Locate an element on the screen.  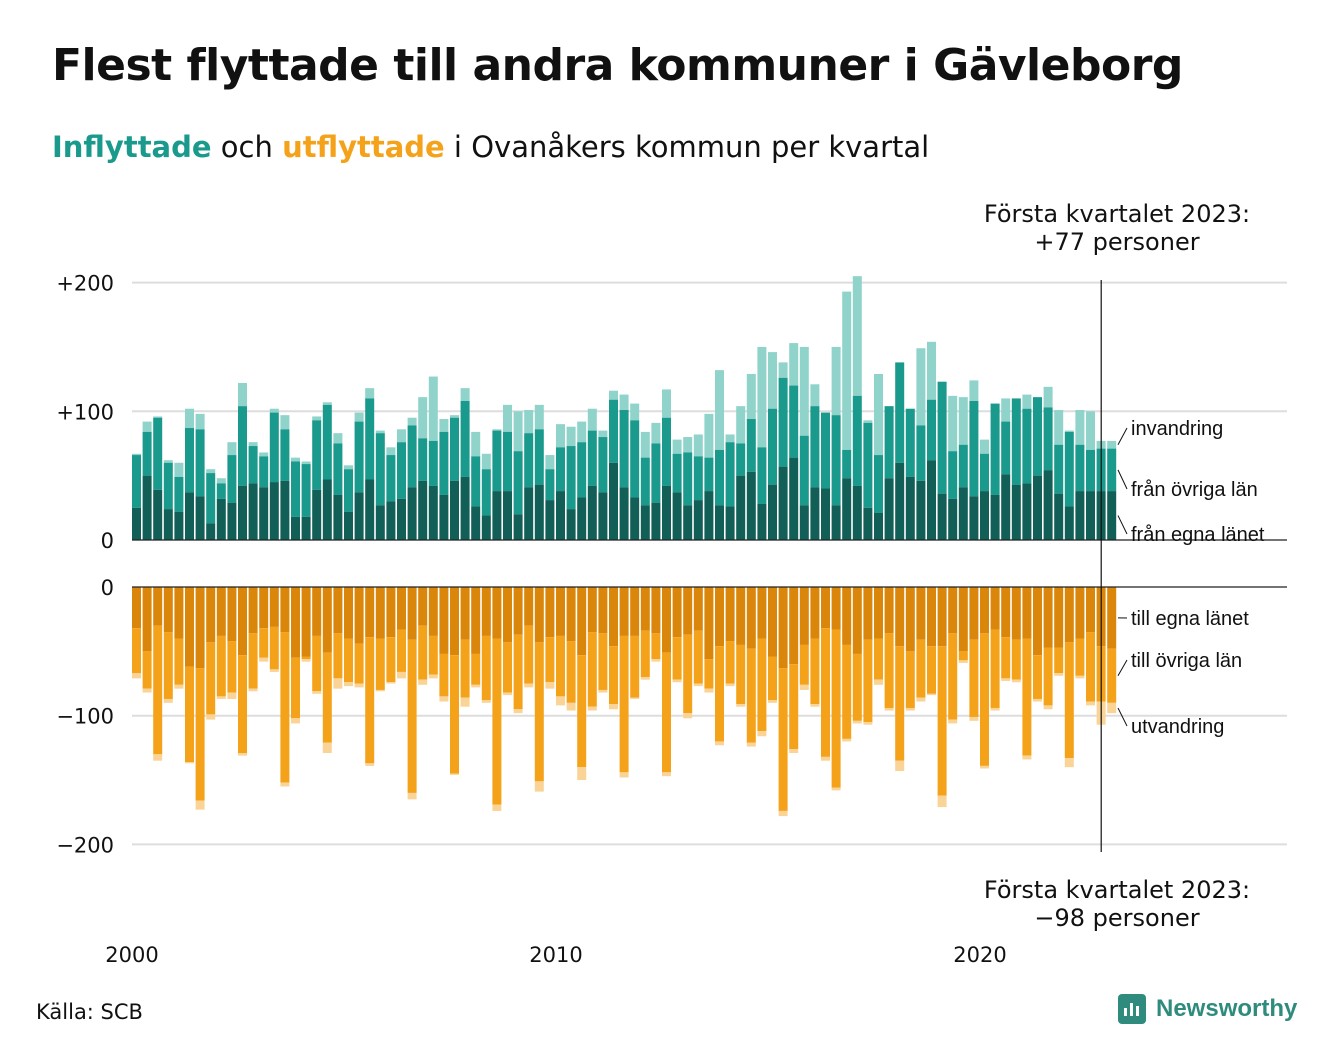
y-tick-in-0: +200 is located at coordinates (85, 284).